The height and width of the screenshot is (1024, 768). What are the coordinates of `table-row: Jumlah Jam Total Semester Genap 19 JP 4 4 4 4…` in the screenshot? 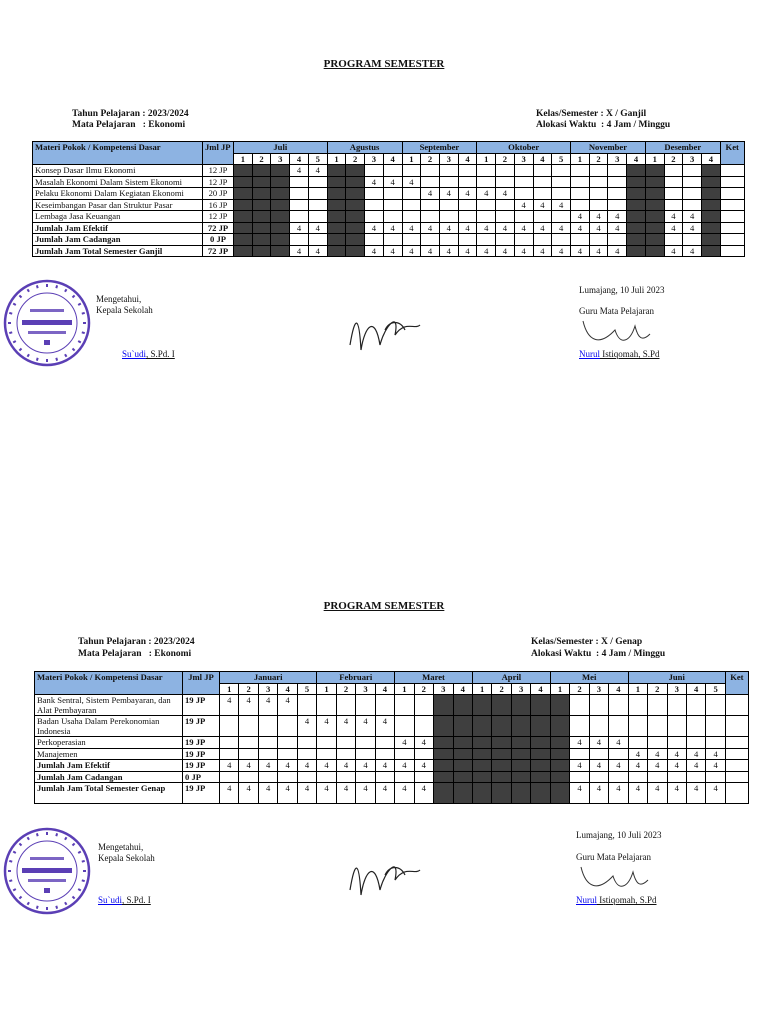 It's located at (391, 793).